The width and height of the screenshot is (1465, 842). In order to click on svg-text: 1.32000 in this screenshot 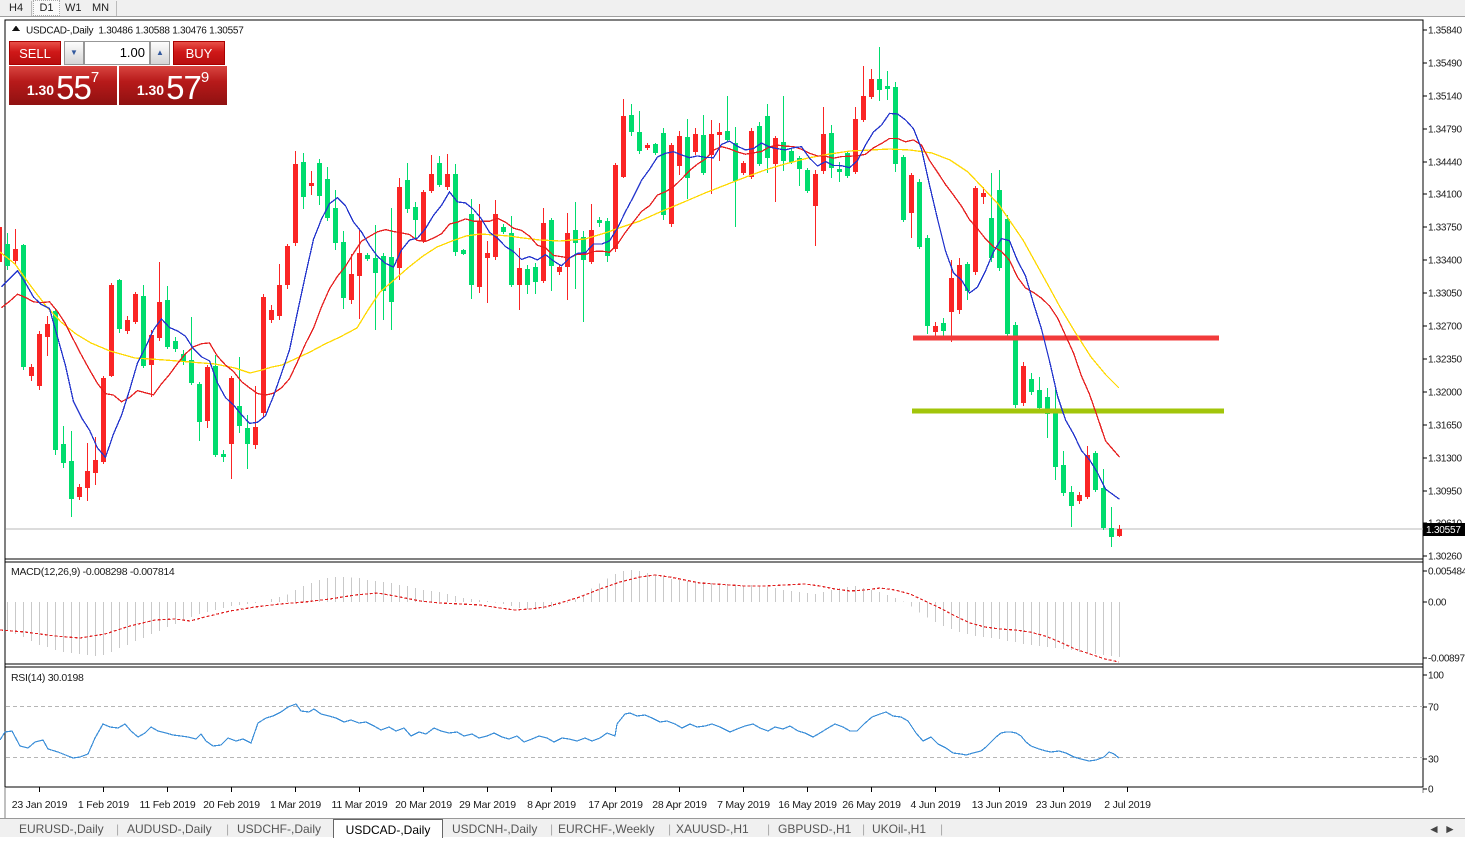, I will do `click(1445, 393)`.